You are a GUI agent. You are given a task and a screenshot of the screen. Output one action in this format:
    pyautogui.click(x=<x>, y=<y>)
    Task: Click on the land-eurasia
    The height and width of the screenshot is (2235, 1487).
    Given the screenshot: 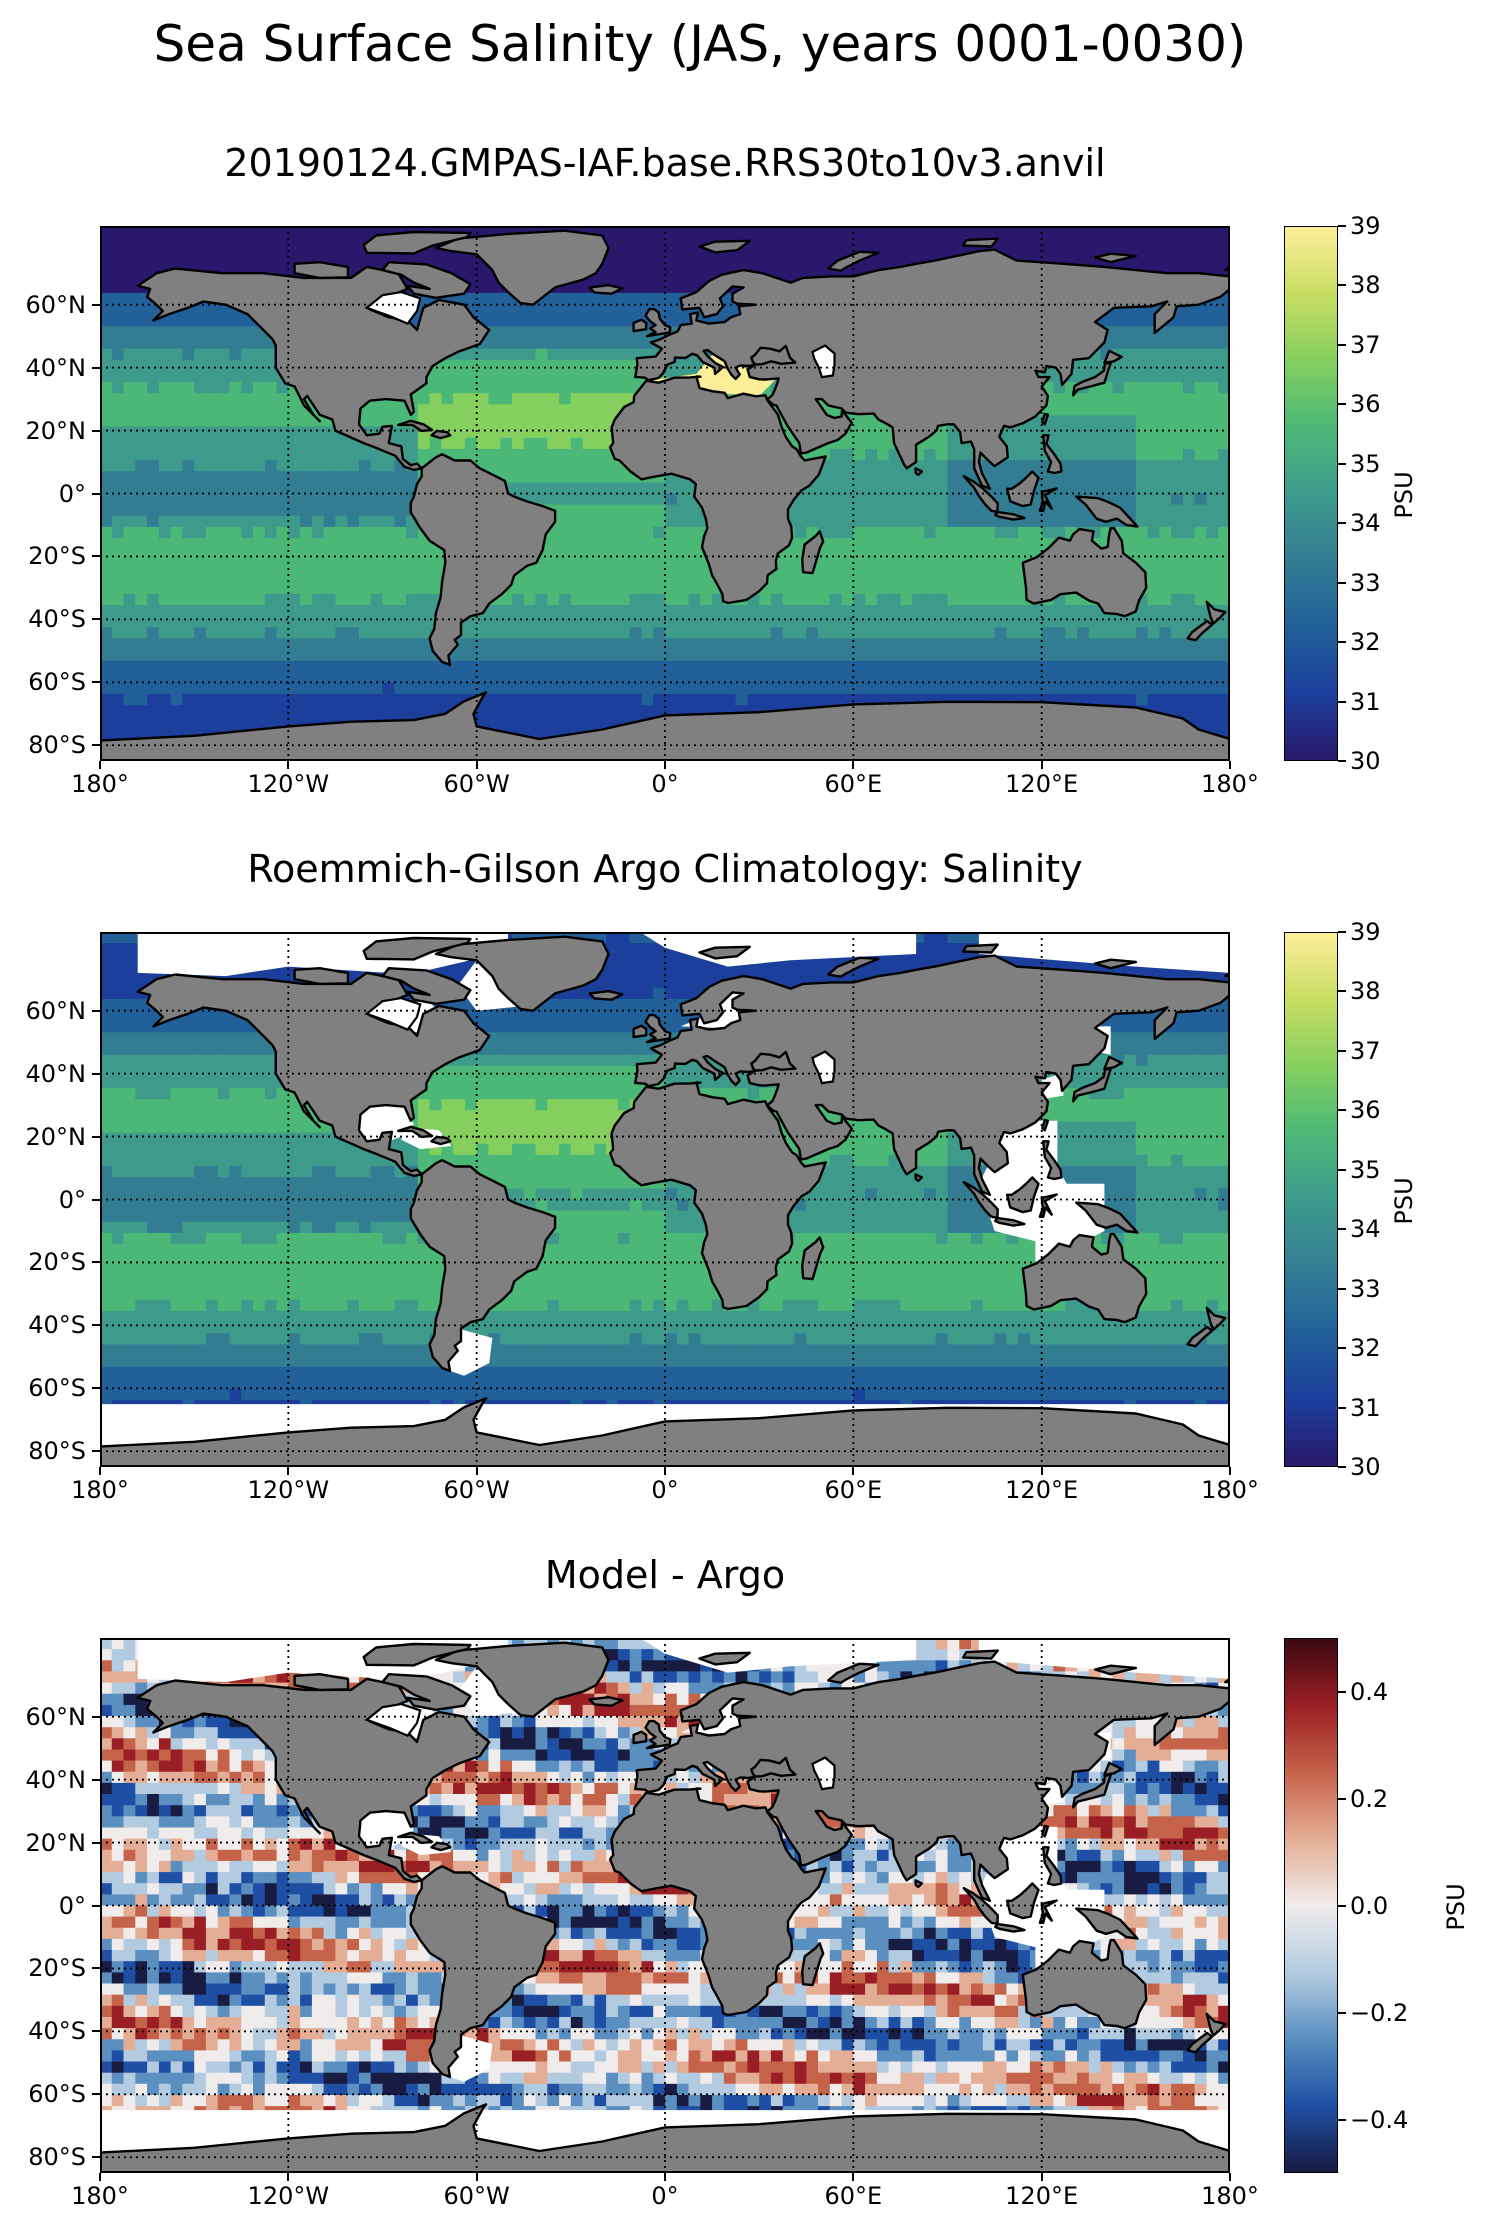 What is the action you would take?
    pyautogui.click(x=918, y=426)
    